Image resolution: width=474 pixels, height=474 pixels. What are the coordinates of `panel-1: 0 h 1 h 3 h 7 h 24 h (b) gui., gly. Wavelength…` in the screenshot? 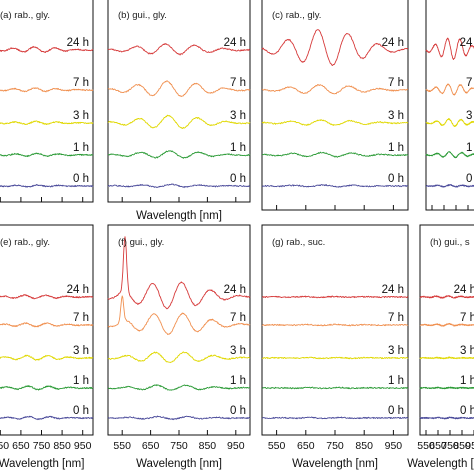 It's located at (179, 111).